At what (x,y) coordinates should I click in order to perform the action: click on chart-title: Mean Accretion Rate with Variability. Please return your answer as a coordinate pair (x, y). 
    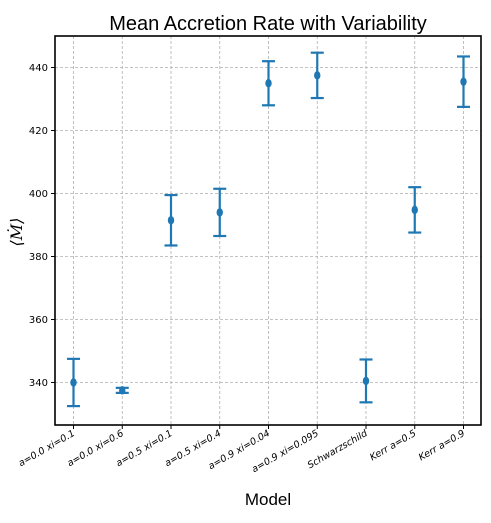
    Looking at the image, I should click on (268, 24).